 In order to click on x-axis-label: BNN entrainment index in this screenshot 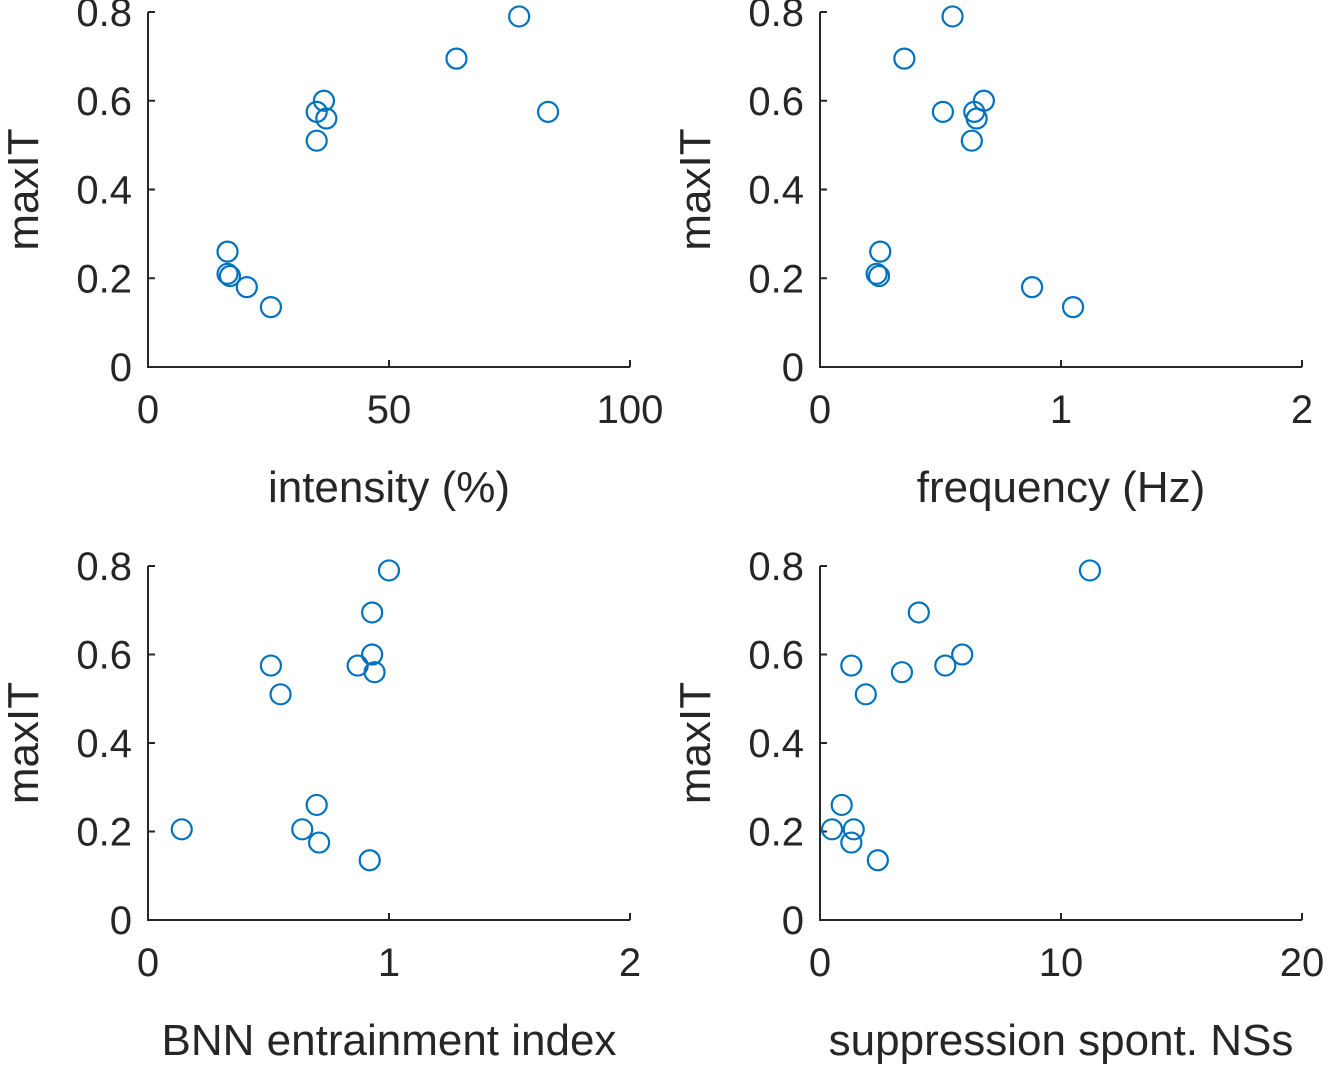, I will do `click(389, 1040)`.